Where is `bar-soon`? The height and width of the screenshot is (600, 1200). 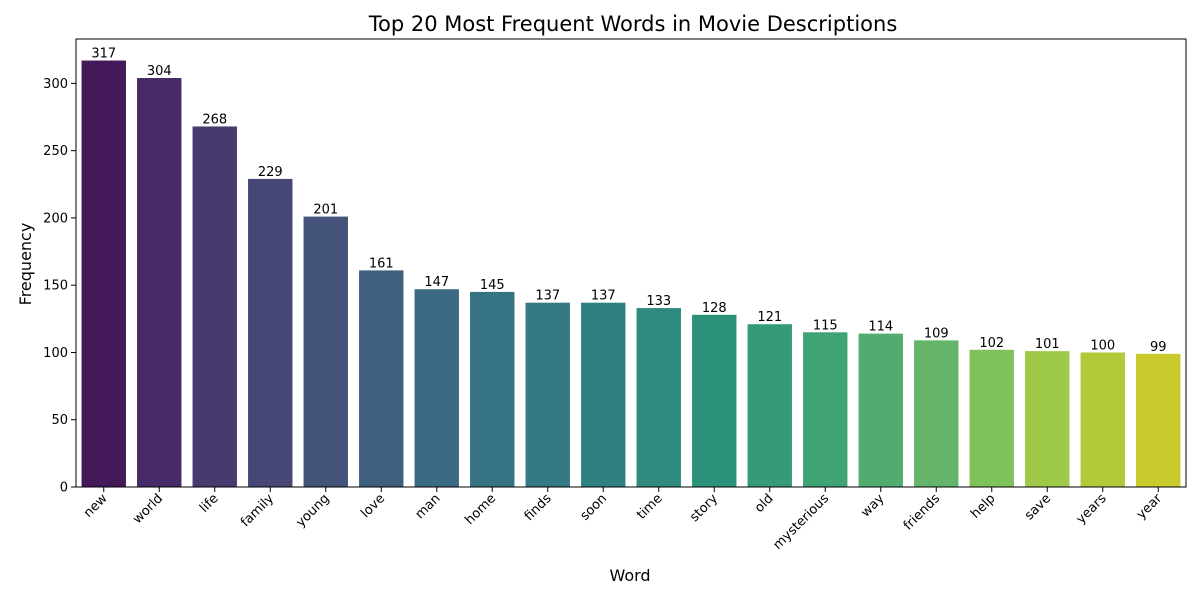
bar-soon is located at coordinates (603, 394).